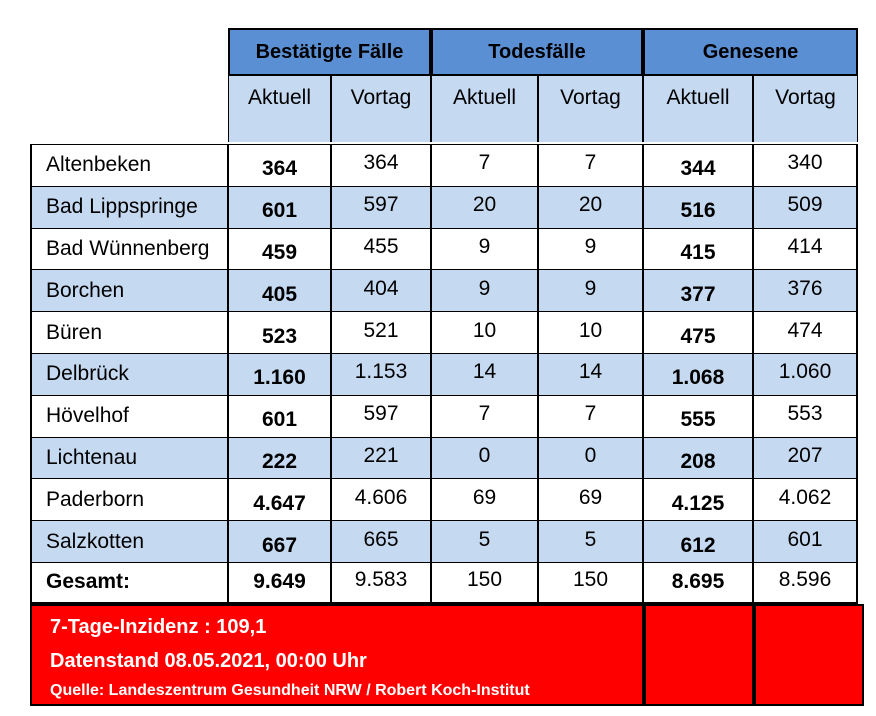 The height and width of the screenshot is (716, 876). What do you see at coordinates (698, 583) in the screenshot?
I see `cell-recovered-current: 8.695` at bounding box center [698, 583].